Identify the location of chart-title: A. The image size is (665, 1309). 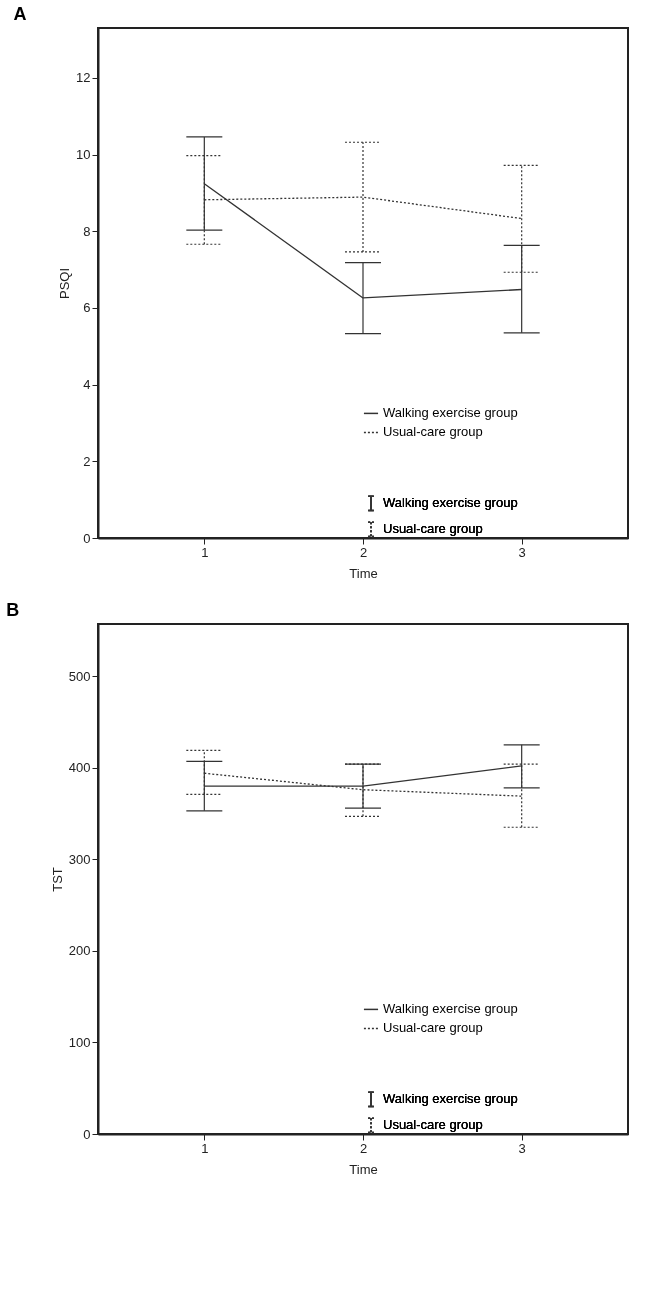
(20, 14).